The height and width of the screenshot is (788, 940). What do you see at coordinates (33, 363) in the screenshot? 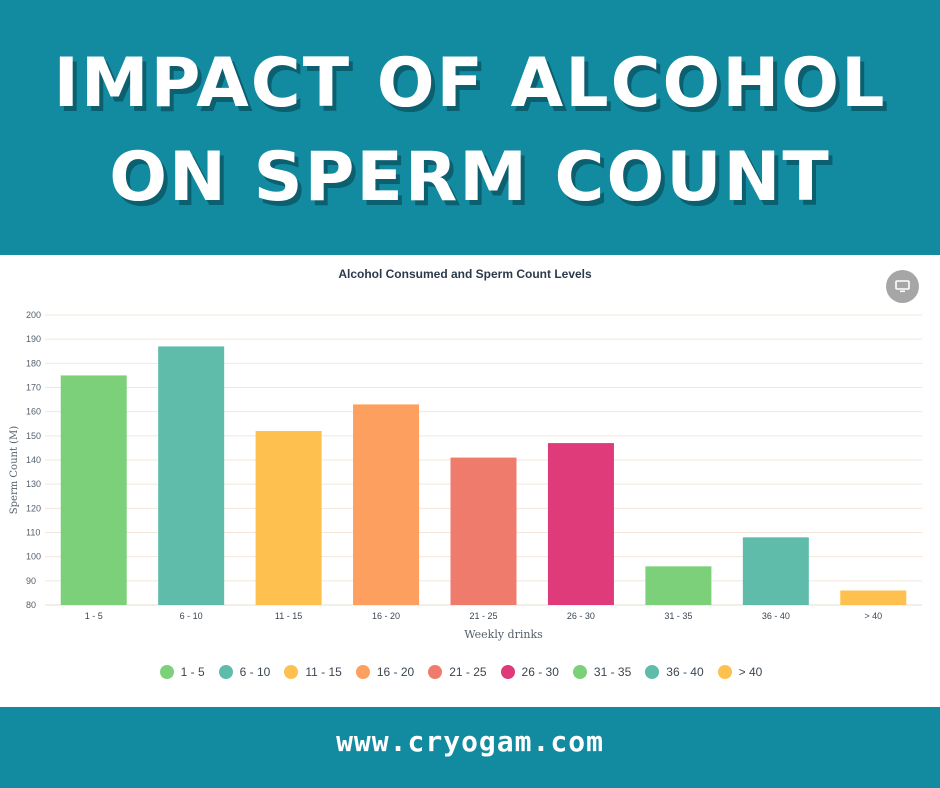
I see `y-tick-label: 180` at bounding box center [33, 363].